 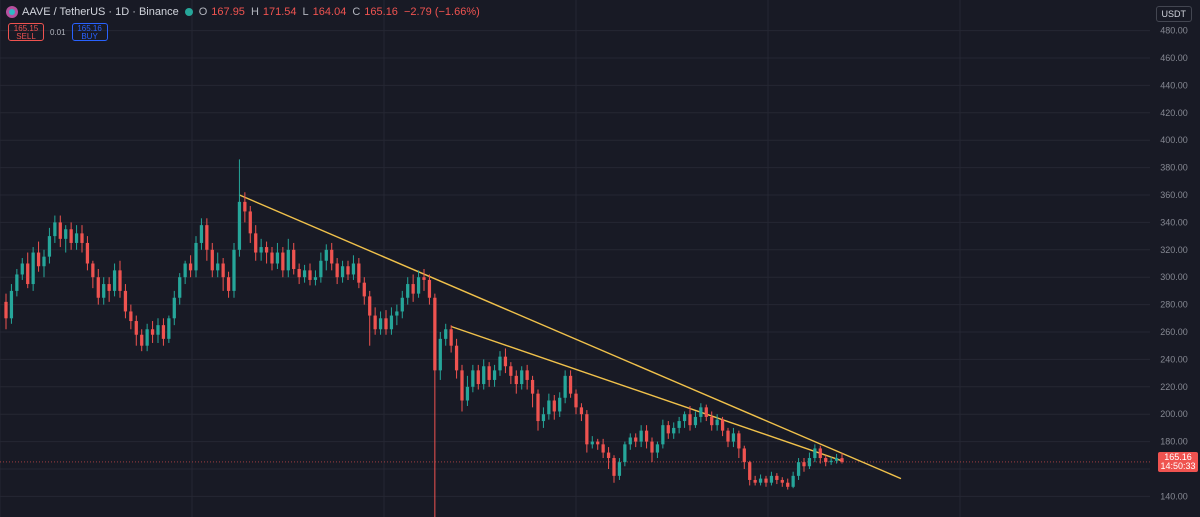 What do you see at coordinates (100, 12) in the screenshot?
I see `symbol-title: AAVE / TetherUS · 1D · Binance` at bounding box center [100, 12].